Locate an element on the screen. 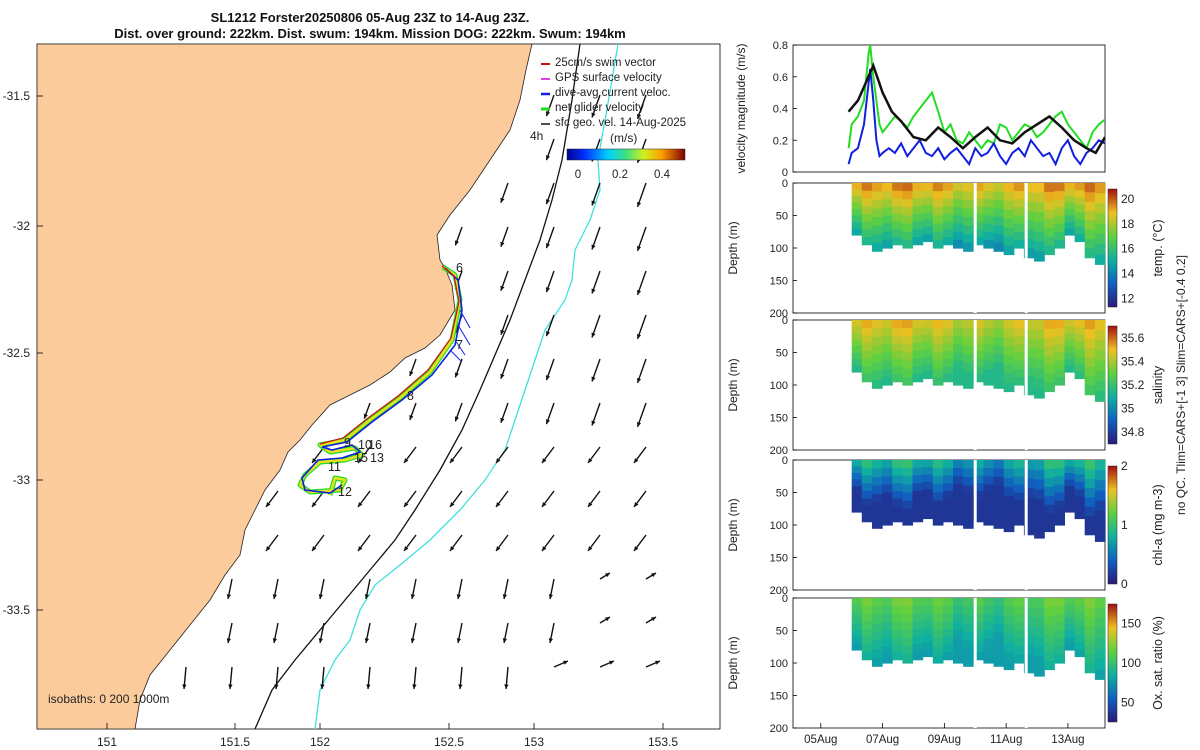  legend-item-dive-avg: dive-avg current veloc. is located at coordinates (606, 93).